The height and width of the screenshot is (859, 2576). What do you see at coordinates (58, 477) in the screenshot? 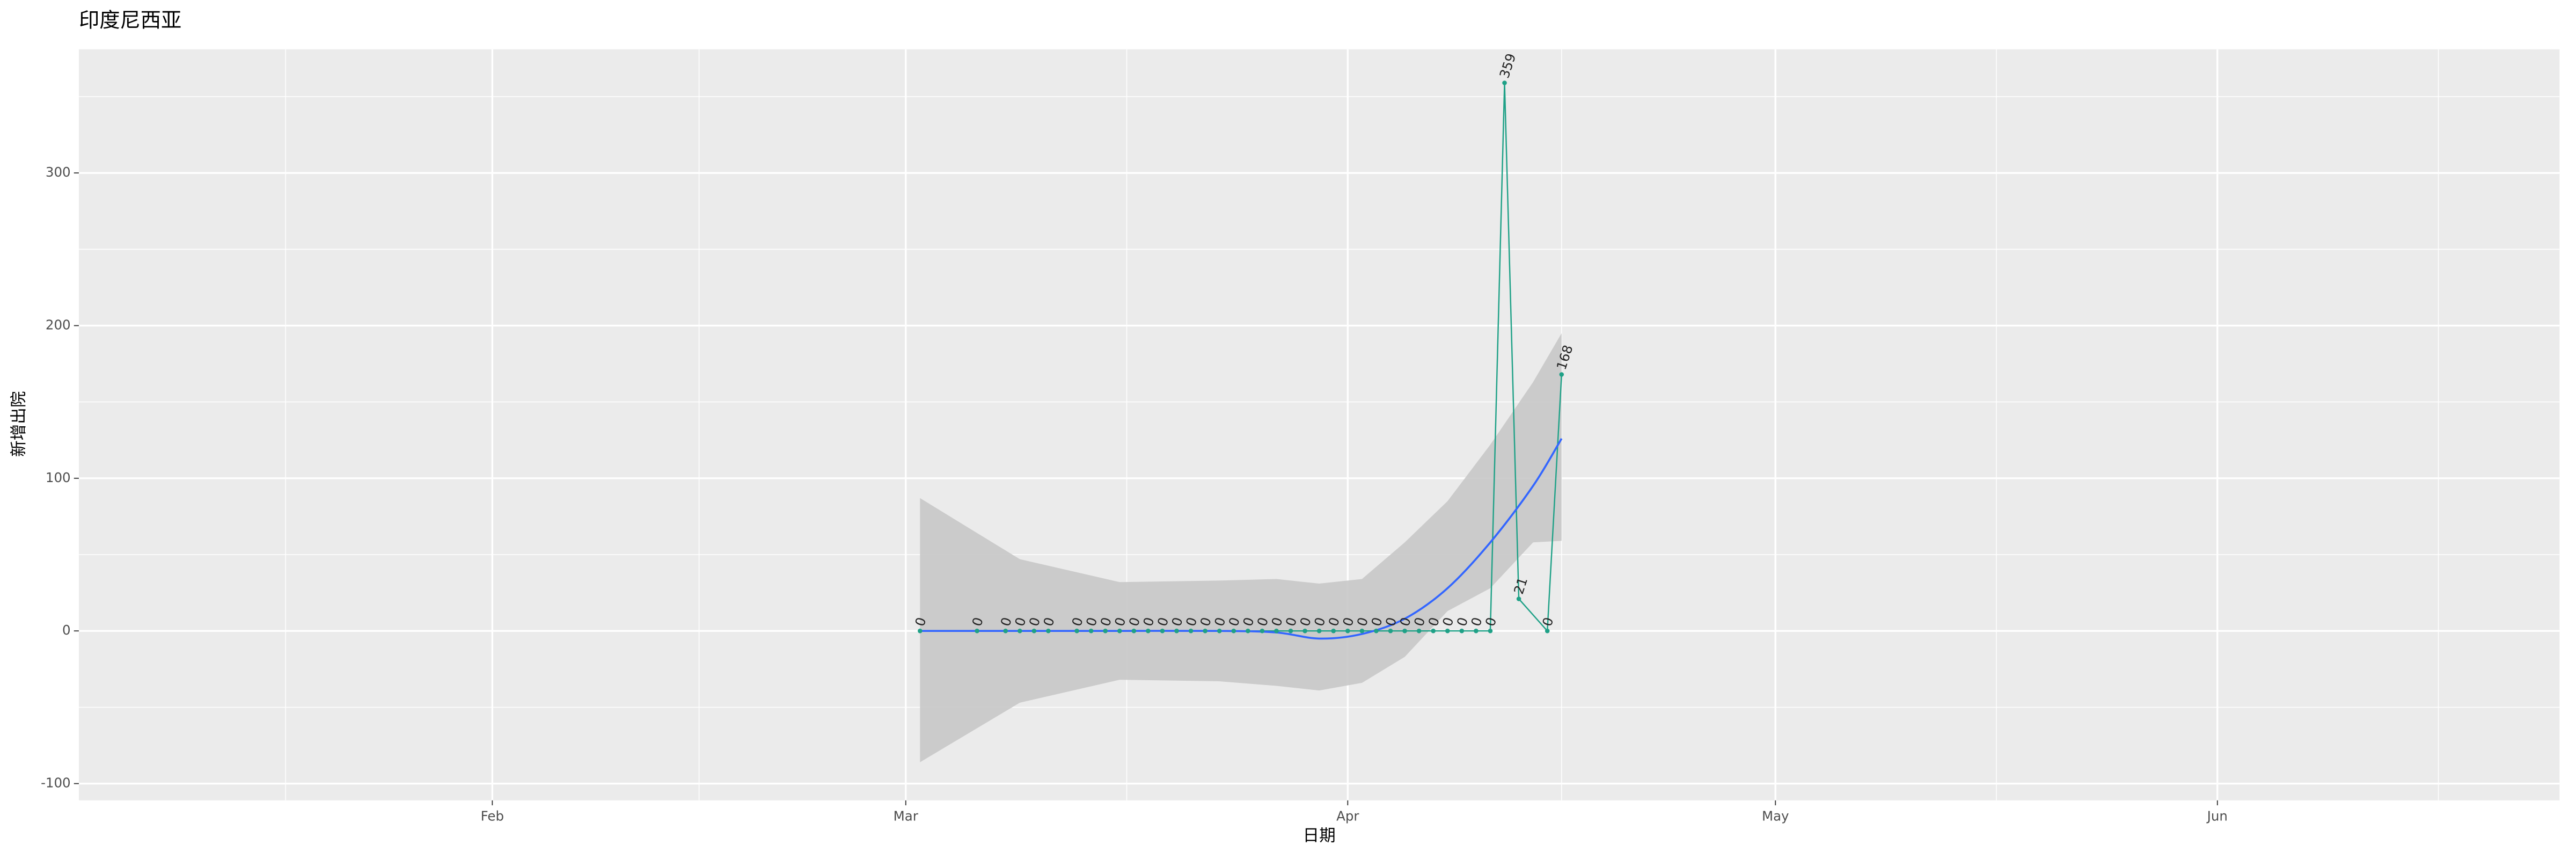
I see `y-tick-label: 100` at bounding box center [58, 477].